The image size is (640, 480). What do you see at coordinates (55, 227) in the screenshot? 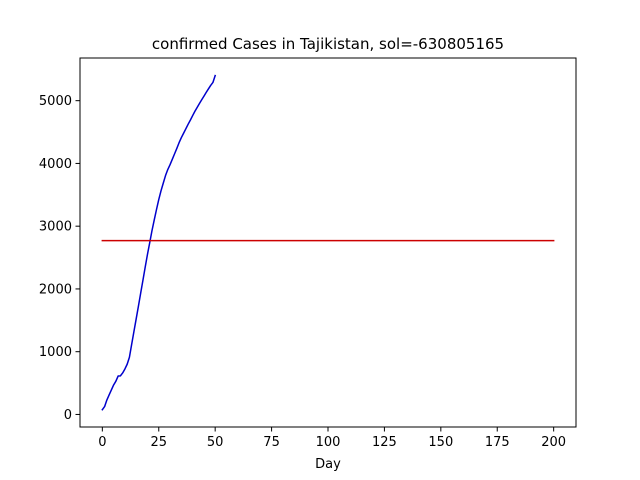
I see `y-tick-label: 3000` at bounding box center [55, 227].